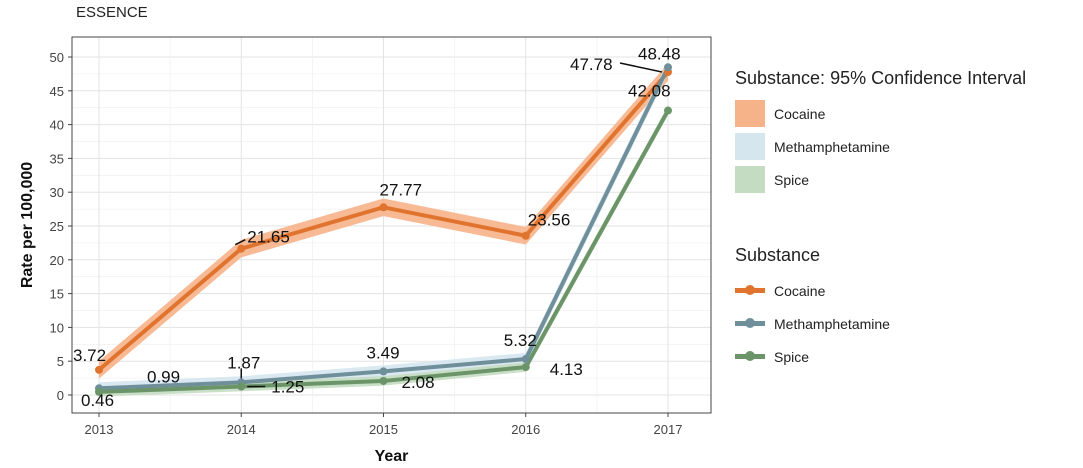 The width and height of the screenshot is (1083, 468). I want to click on line-legend-item-cocaine: Cocaine, so click(812, 290).